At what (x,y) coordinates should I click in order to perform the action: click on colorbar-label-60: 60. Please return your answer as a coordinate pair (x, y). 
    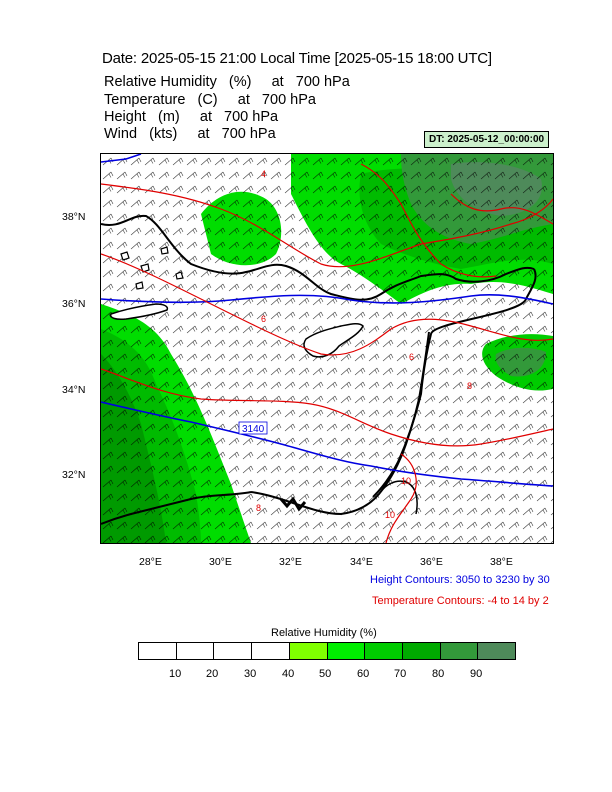
    Looking at the image, I should click on (363, 674).